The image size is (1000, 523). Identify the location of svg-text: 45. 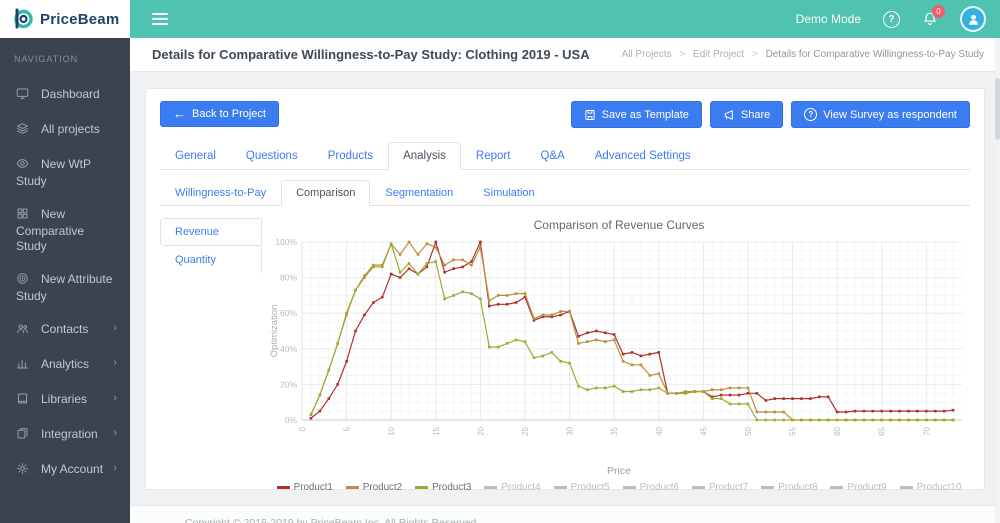
(703, 430).